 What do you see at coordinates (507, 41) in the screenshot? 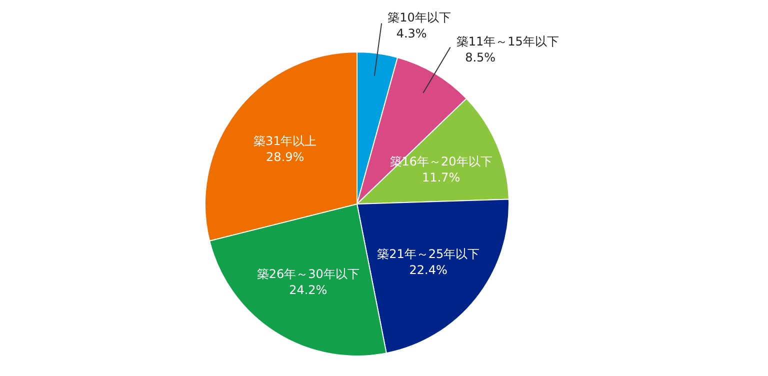
I see `slice-label: 築11年～15年以下` at bounding box center [507, 41].